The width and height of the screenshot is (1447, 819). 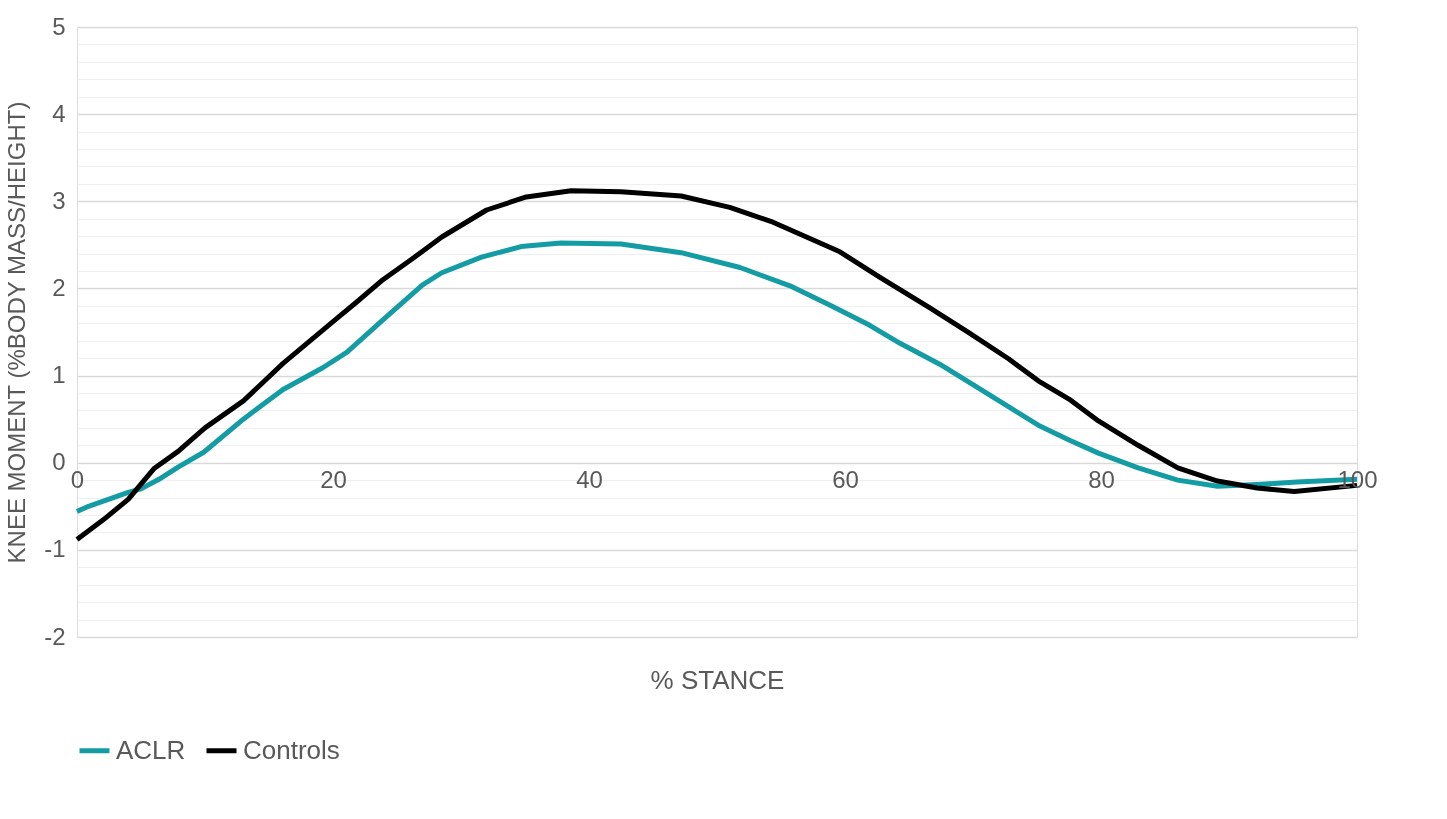 I want to click on x-tick-label: 100, so click(x=1357, y=480).